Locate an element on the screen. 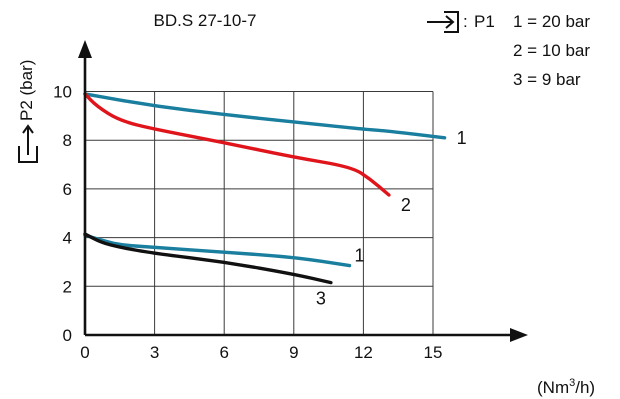 The height and width of the screenshot is (399, 620). x-tick-label-0: 0 is located at coordinates (84, 352).